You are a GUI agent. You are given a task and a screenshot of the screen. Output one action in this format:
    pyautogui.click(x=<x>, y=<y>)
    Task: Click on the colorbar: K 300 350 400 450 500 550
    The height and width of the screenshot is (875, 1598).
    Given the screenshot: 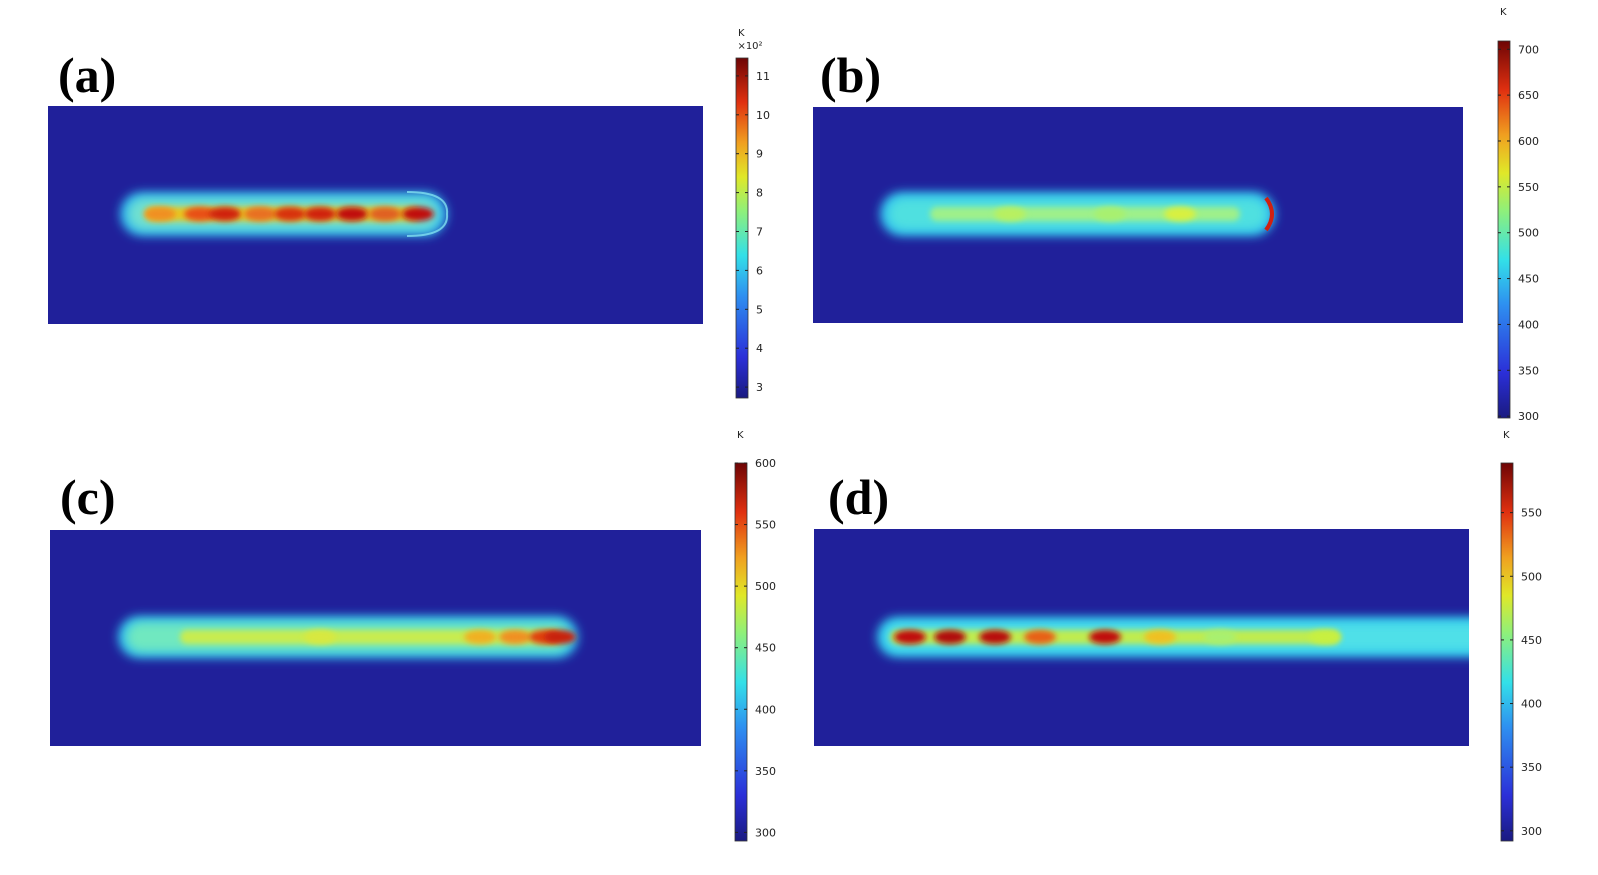 What is the action you would take?
    pyautogui.click(x=1521, y=636)
    